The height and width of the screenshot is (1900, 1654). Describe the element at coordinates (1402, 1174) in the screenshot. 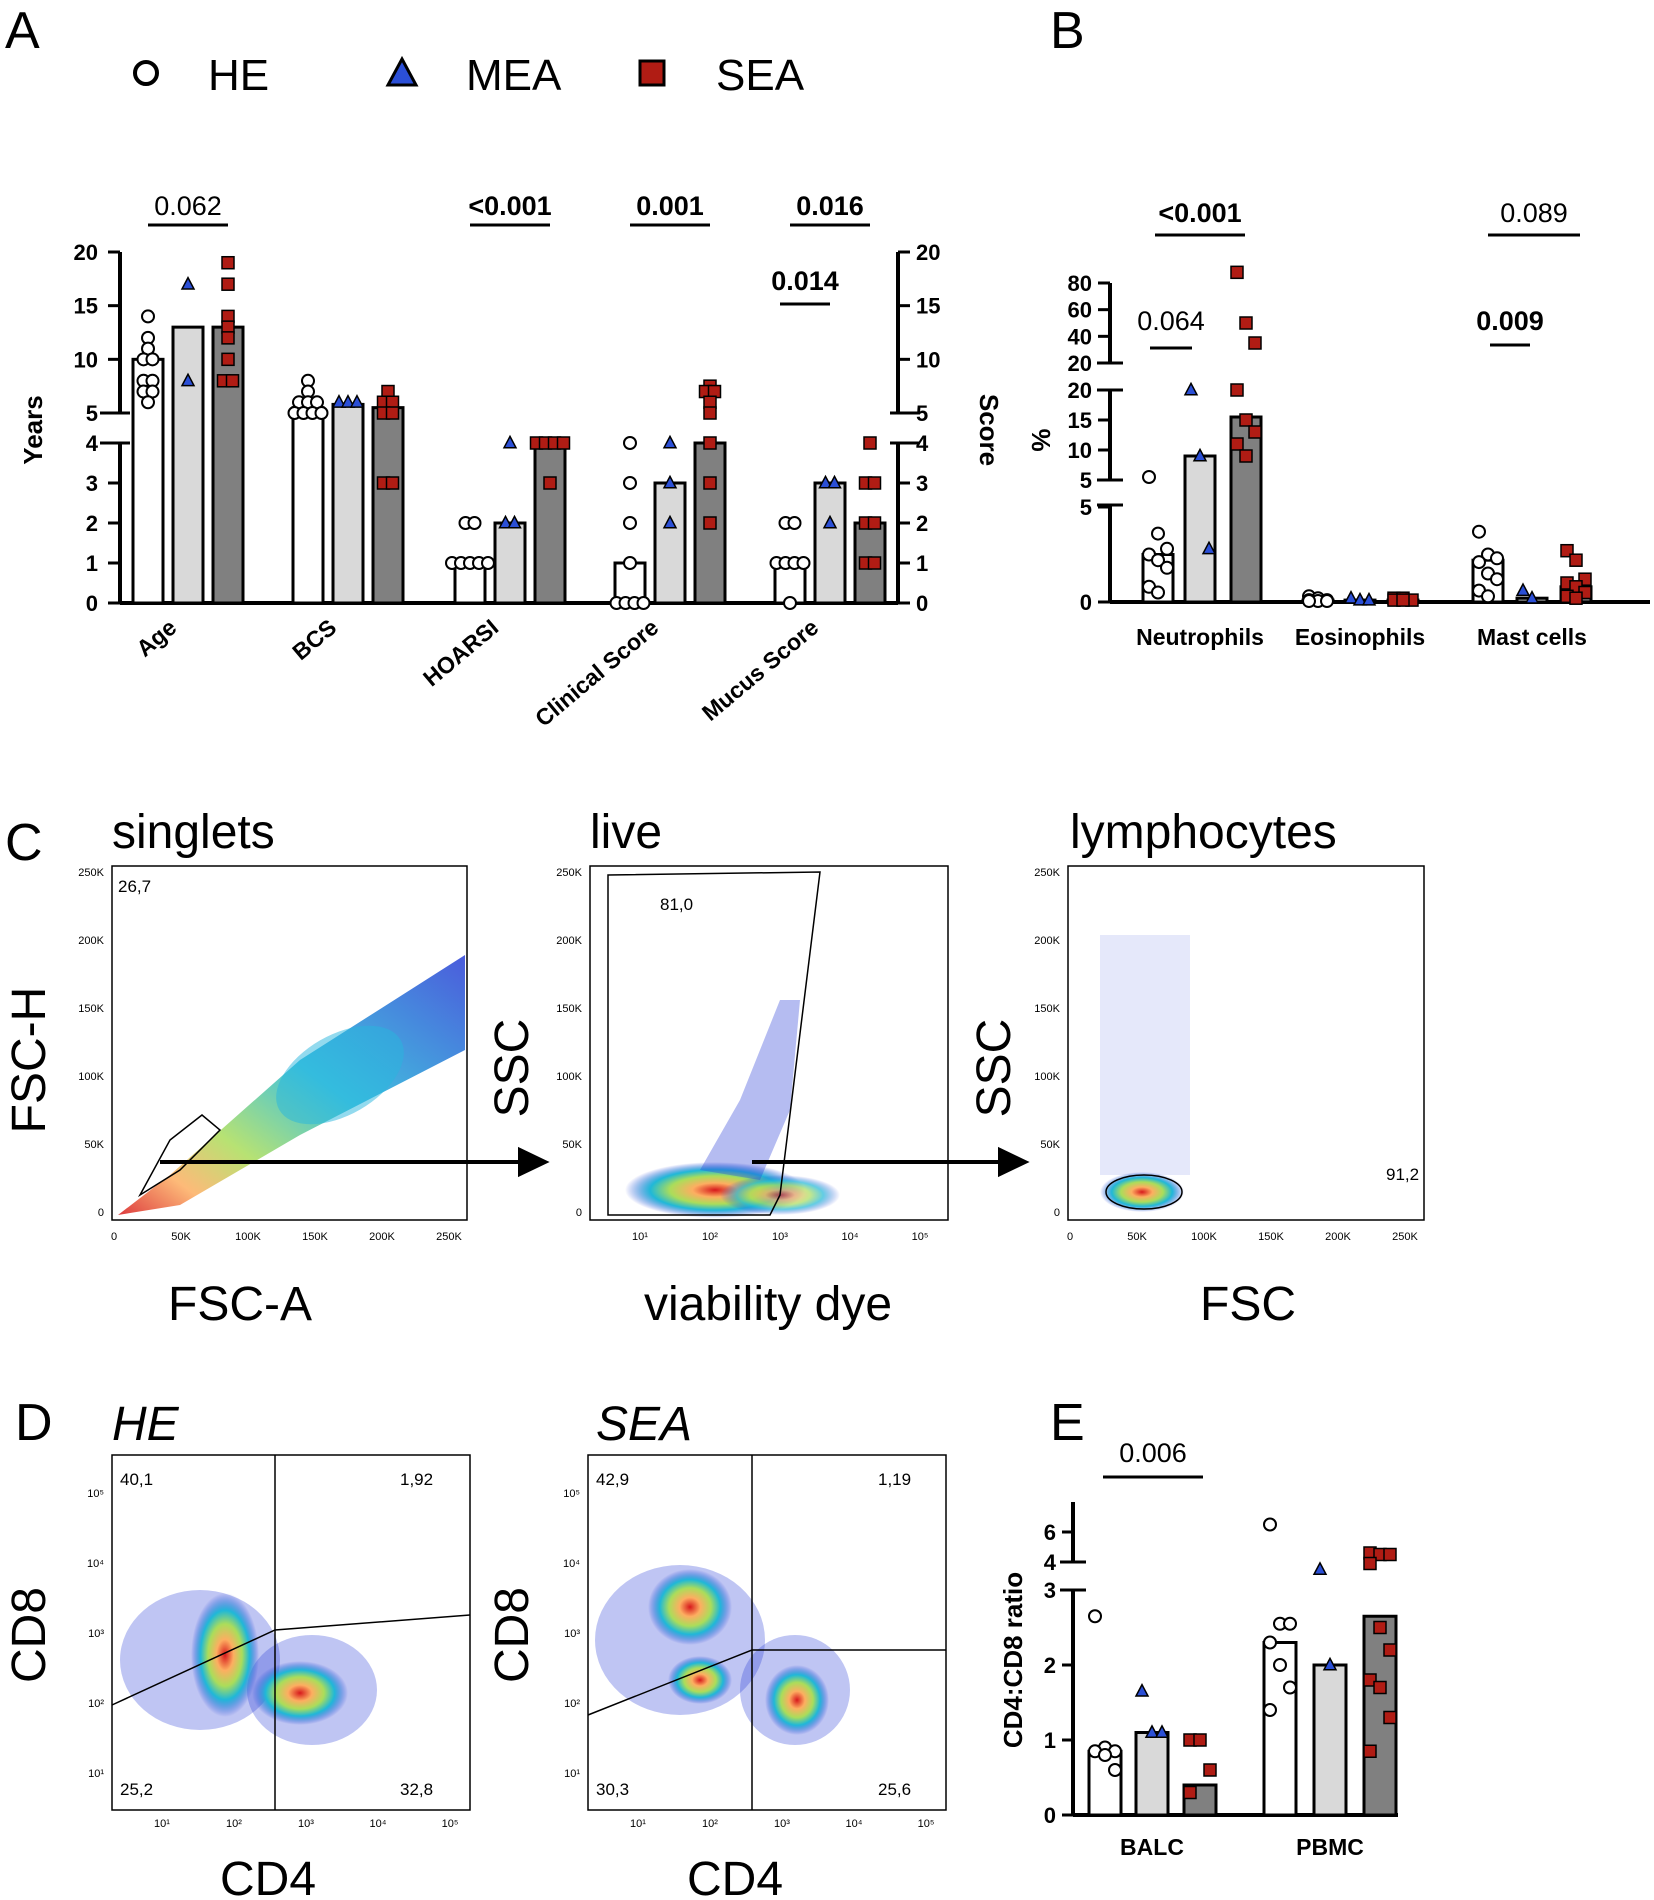

I see `c3-gate-value: 91,2` at that location.